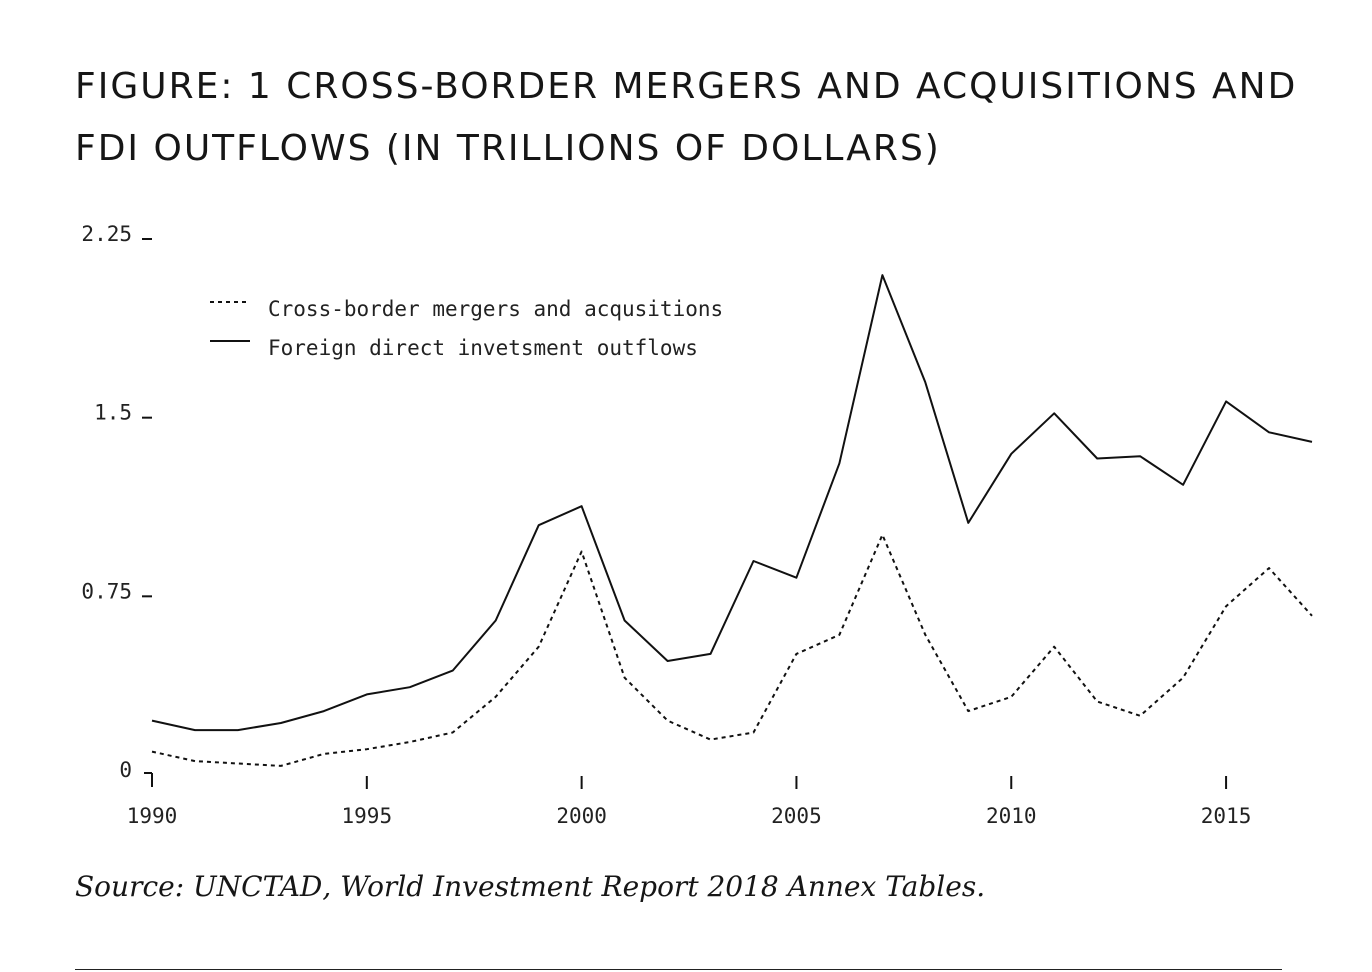 The image size is (1372, 972). What do you see at coordinates (495, 309) in the screenshot?
I see `legend-label-0: Cross-border mergers and acqusitions` at bounding box center [495, 309].